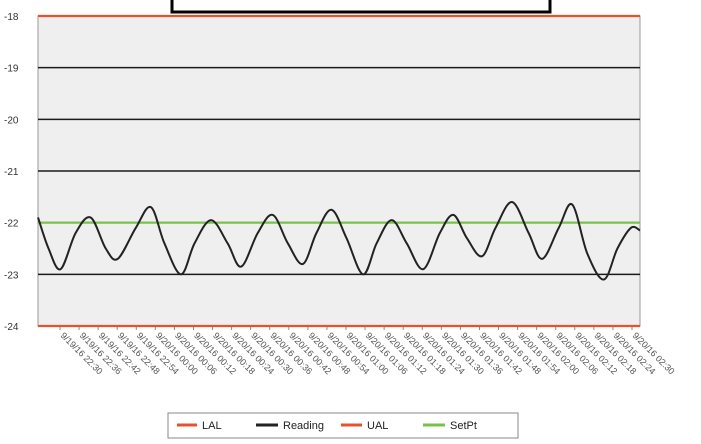 Image resolution: width=701 pixels, height=444 pixels. What do you see at coordinates (463, 426) in the screenshot?
I see `legend-label-setpt: SetPt` at bounding box center [463, 426].